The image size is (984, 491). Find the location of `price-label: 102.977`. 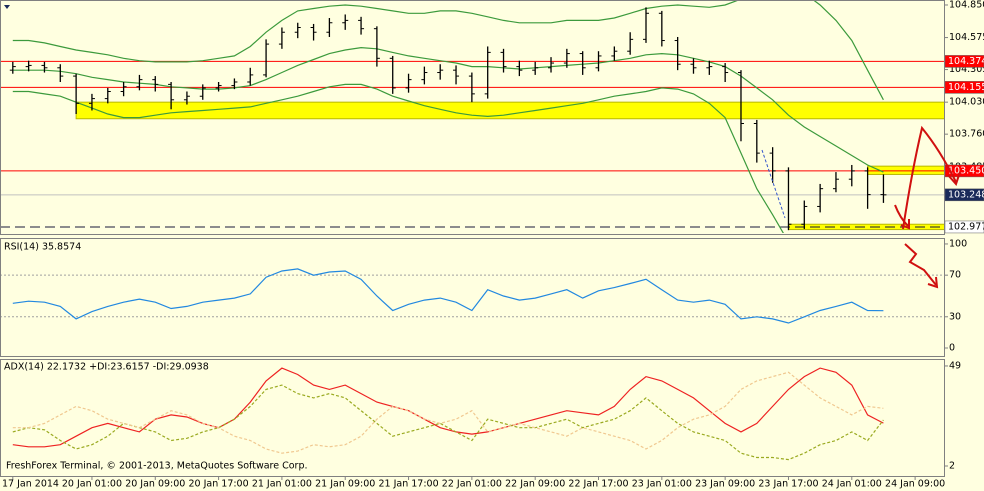

price-label: 102.977 is located at coordinates (966, 226).